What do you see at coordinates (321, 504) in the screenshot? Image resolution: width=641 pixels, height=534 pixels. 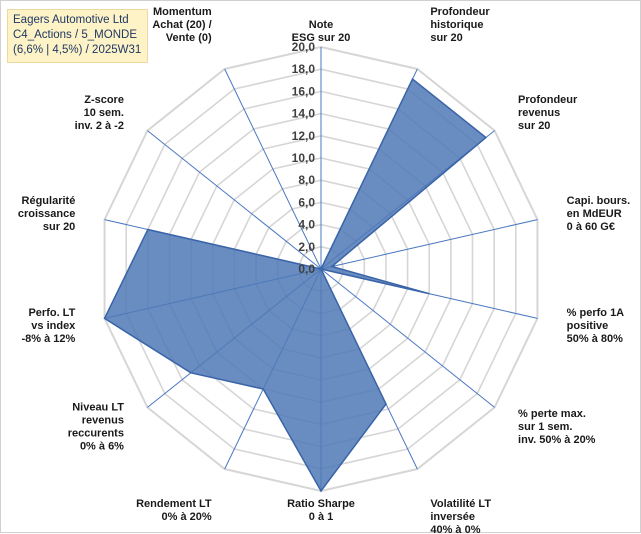 I see `category-label-line: Ratio Sharpe` at bounding box center [321, 504].